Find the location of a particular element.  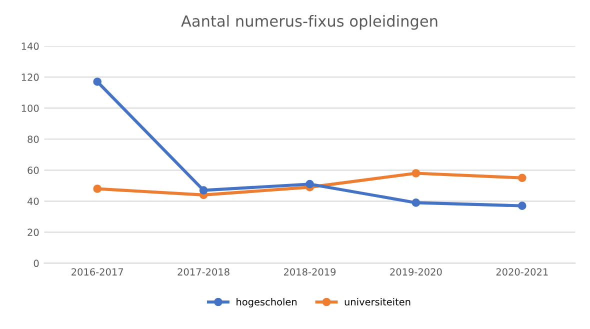

x-tick-label: 2018-2019 is located at coordinates (310, 272).